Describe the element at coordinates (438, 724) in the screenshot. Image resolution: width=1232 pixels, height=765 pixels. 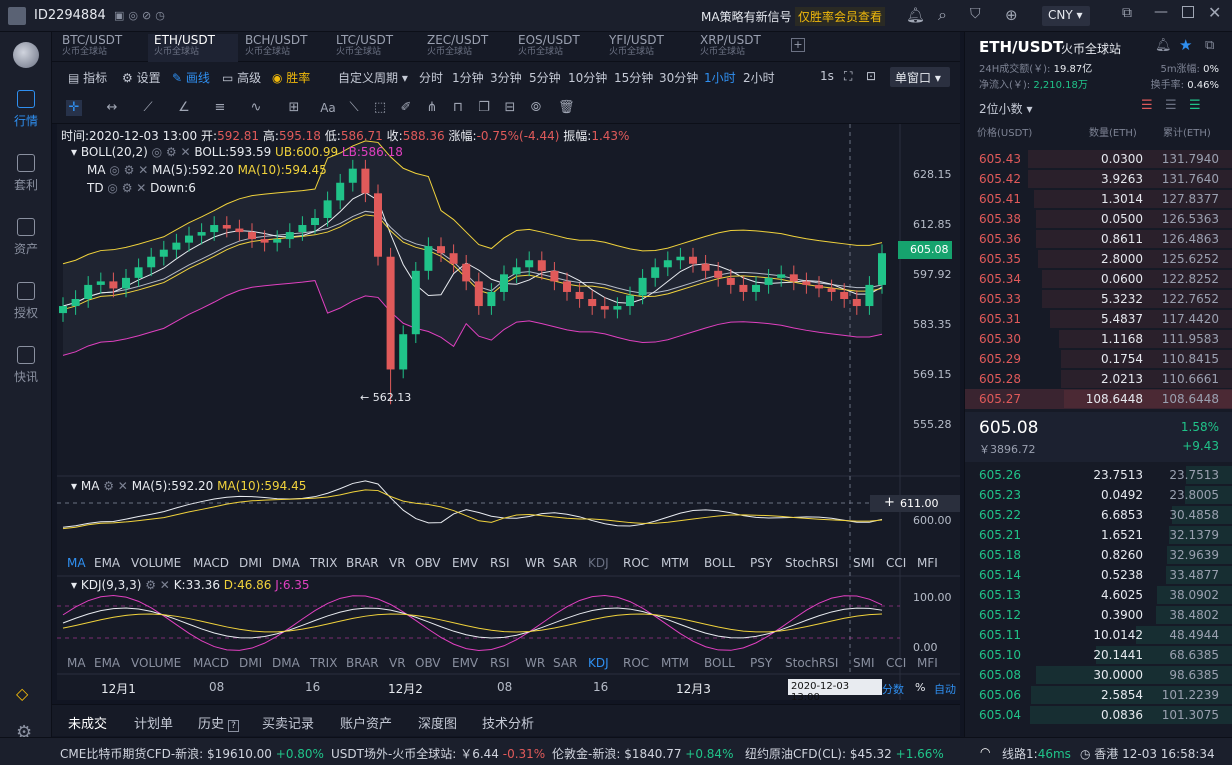
I see `tab-depth: 深度图` at that location.